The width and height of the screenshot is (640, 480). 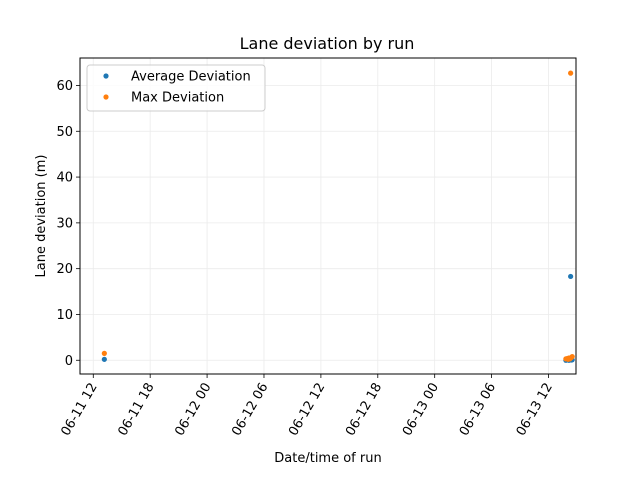 I want to click on legend: Average Deviation Max Deviation, so click(x=176, y=88).